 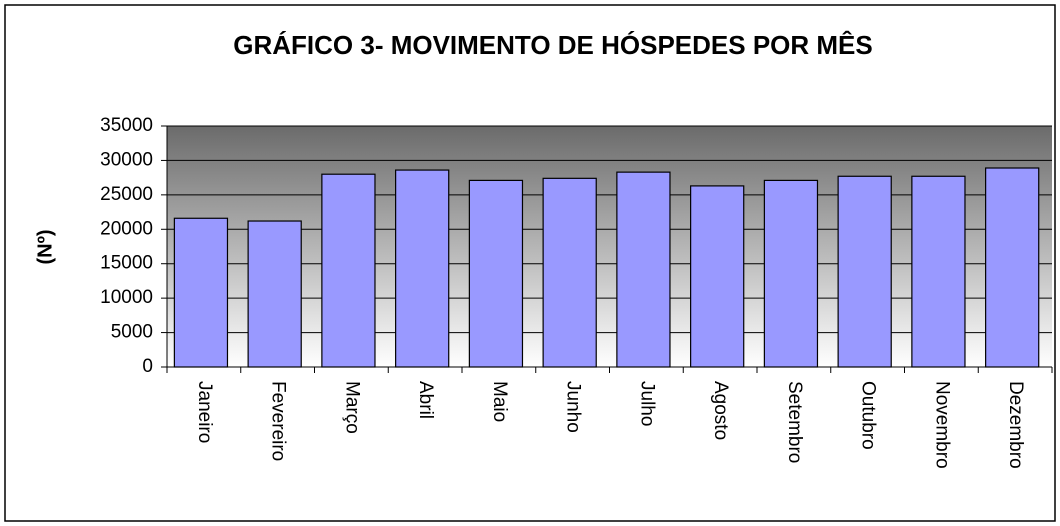 What do you see at coordinates (126, 297) in the screenshot?
I see `y-tick-label: 10000` at bounding box center [126, 297].